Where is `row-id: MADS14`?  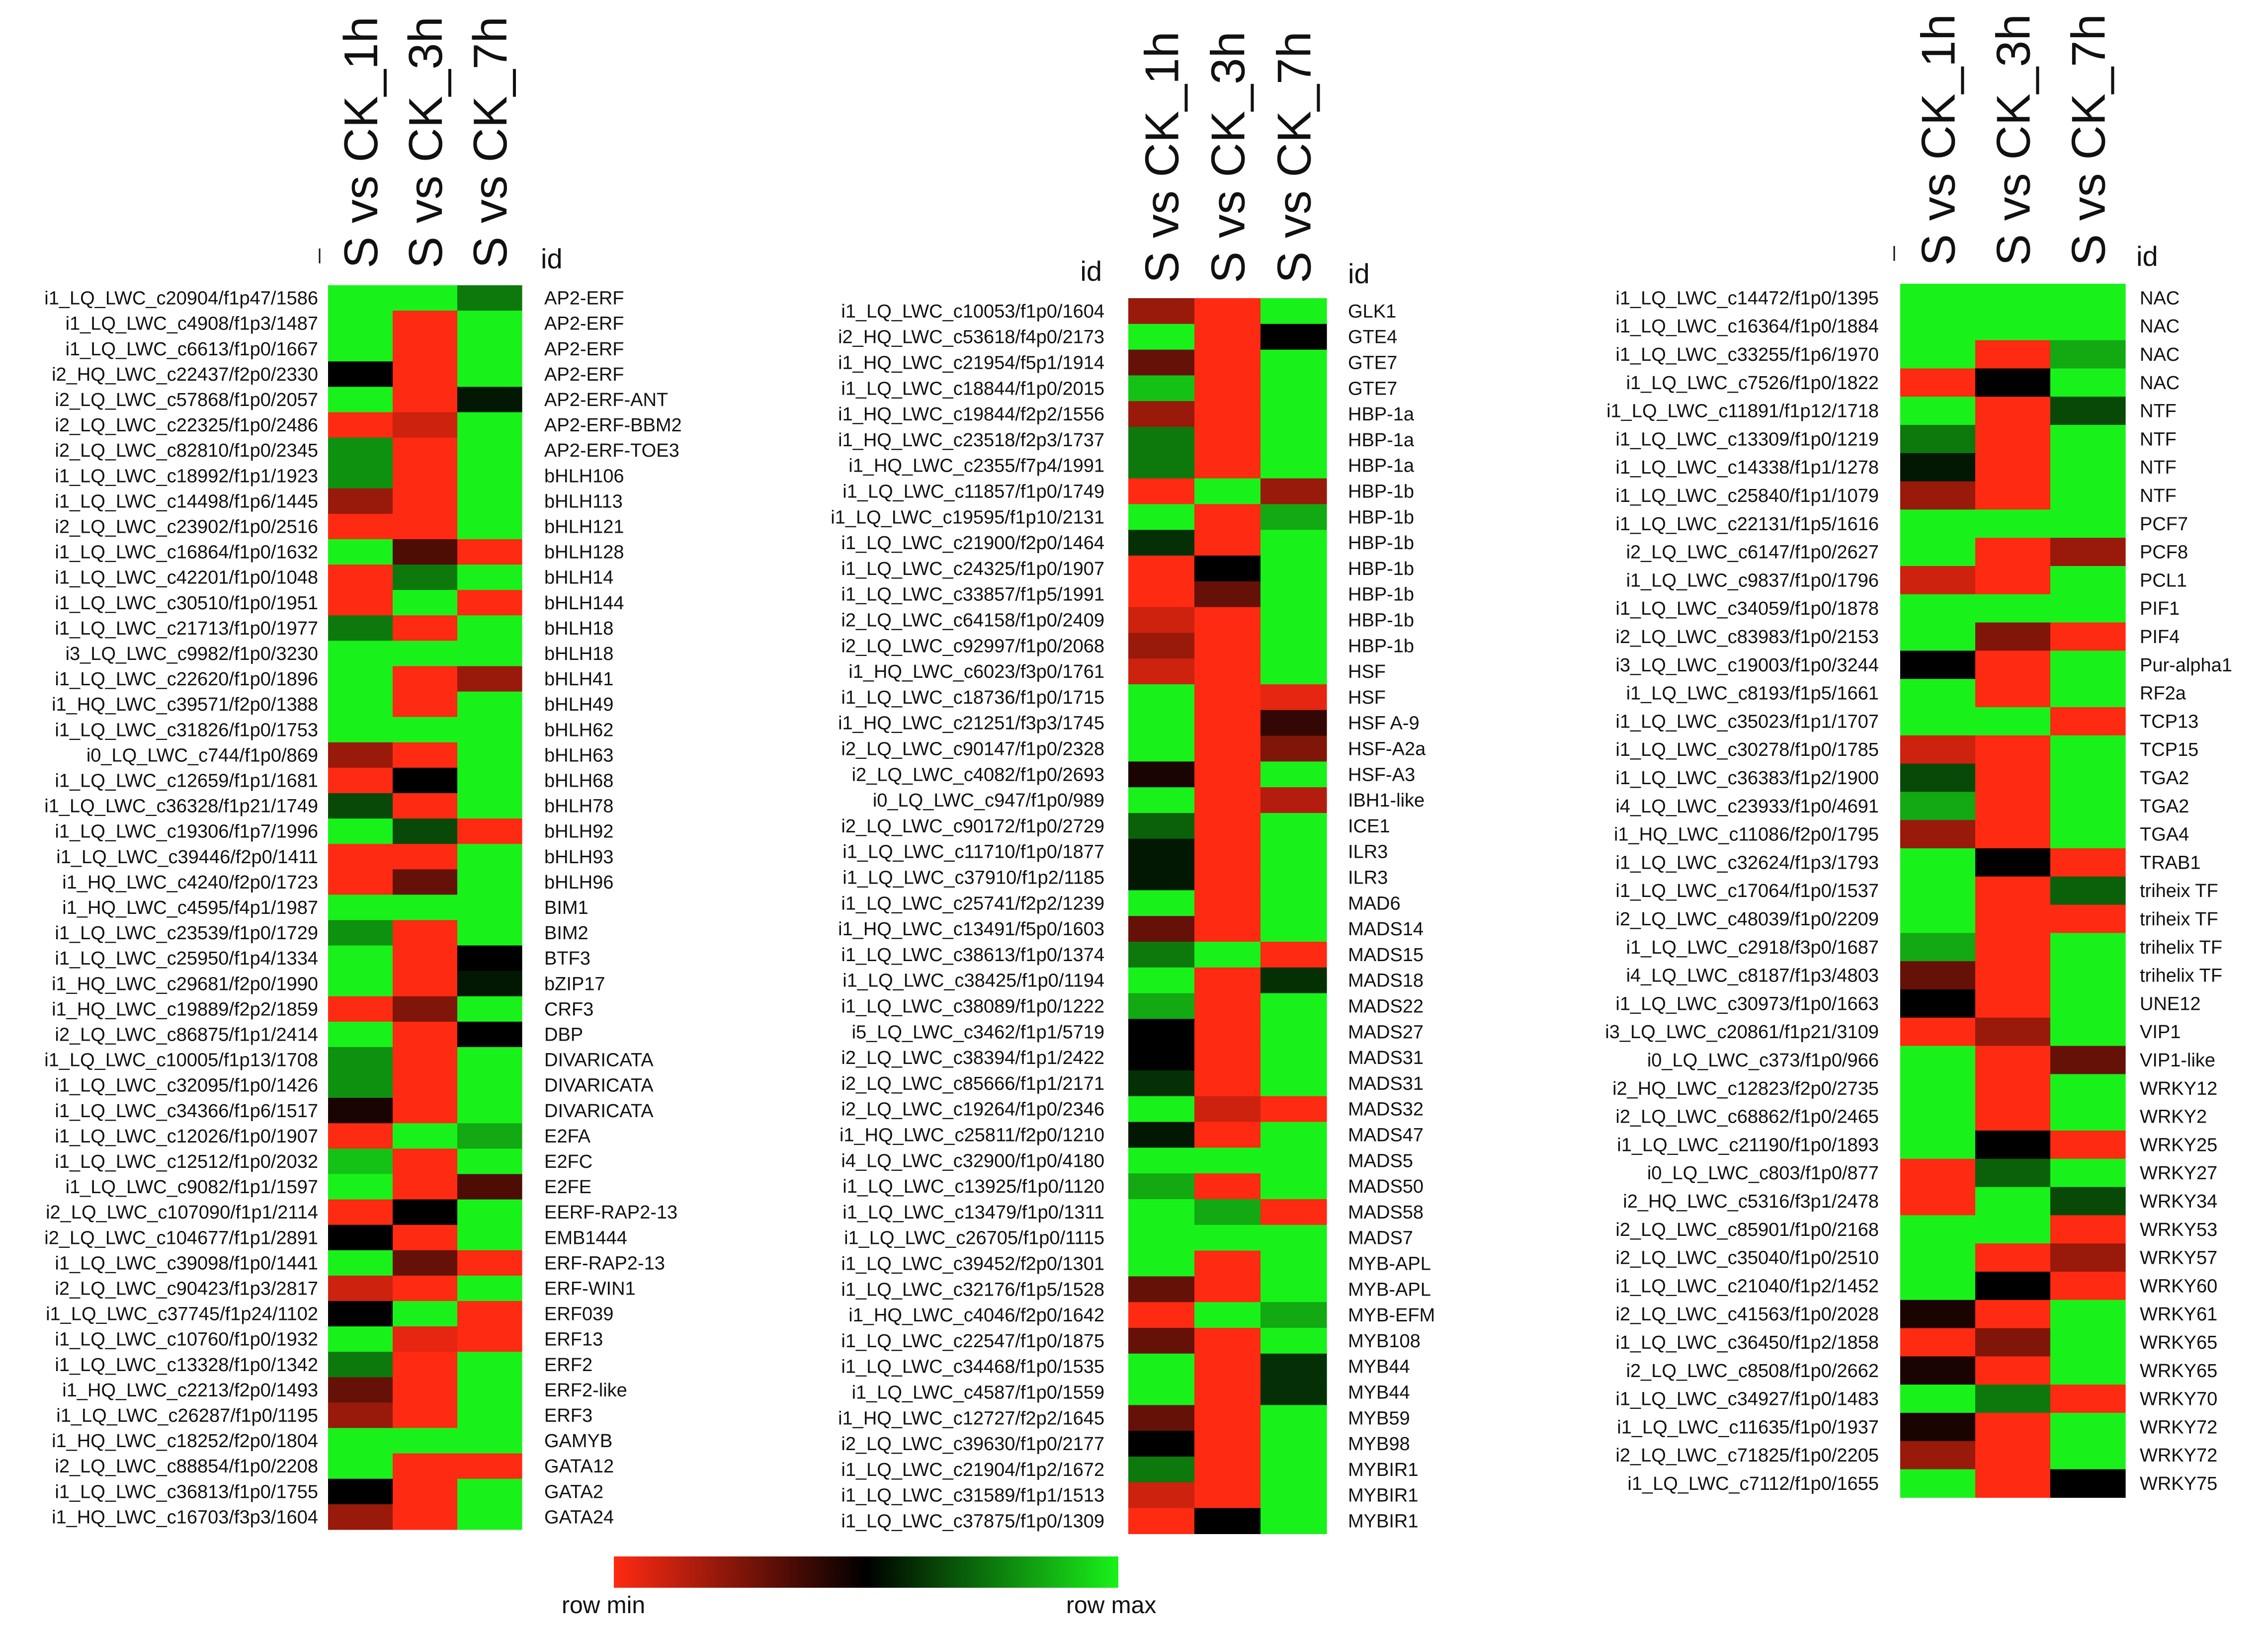 row-id: MADS14 is located at coordinates (1386, 929).